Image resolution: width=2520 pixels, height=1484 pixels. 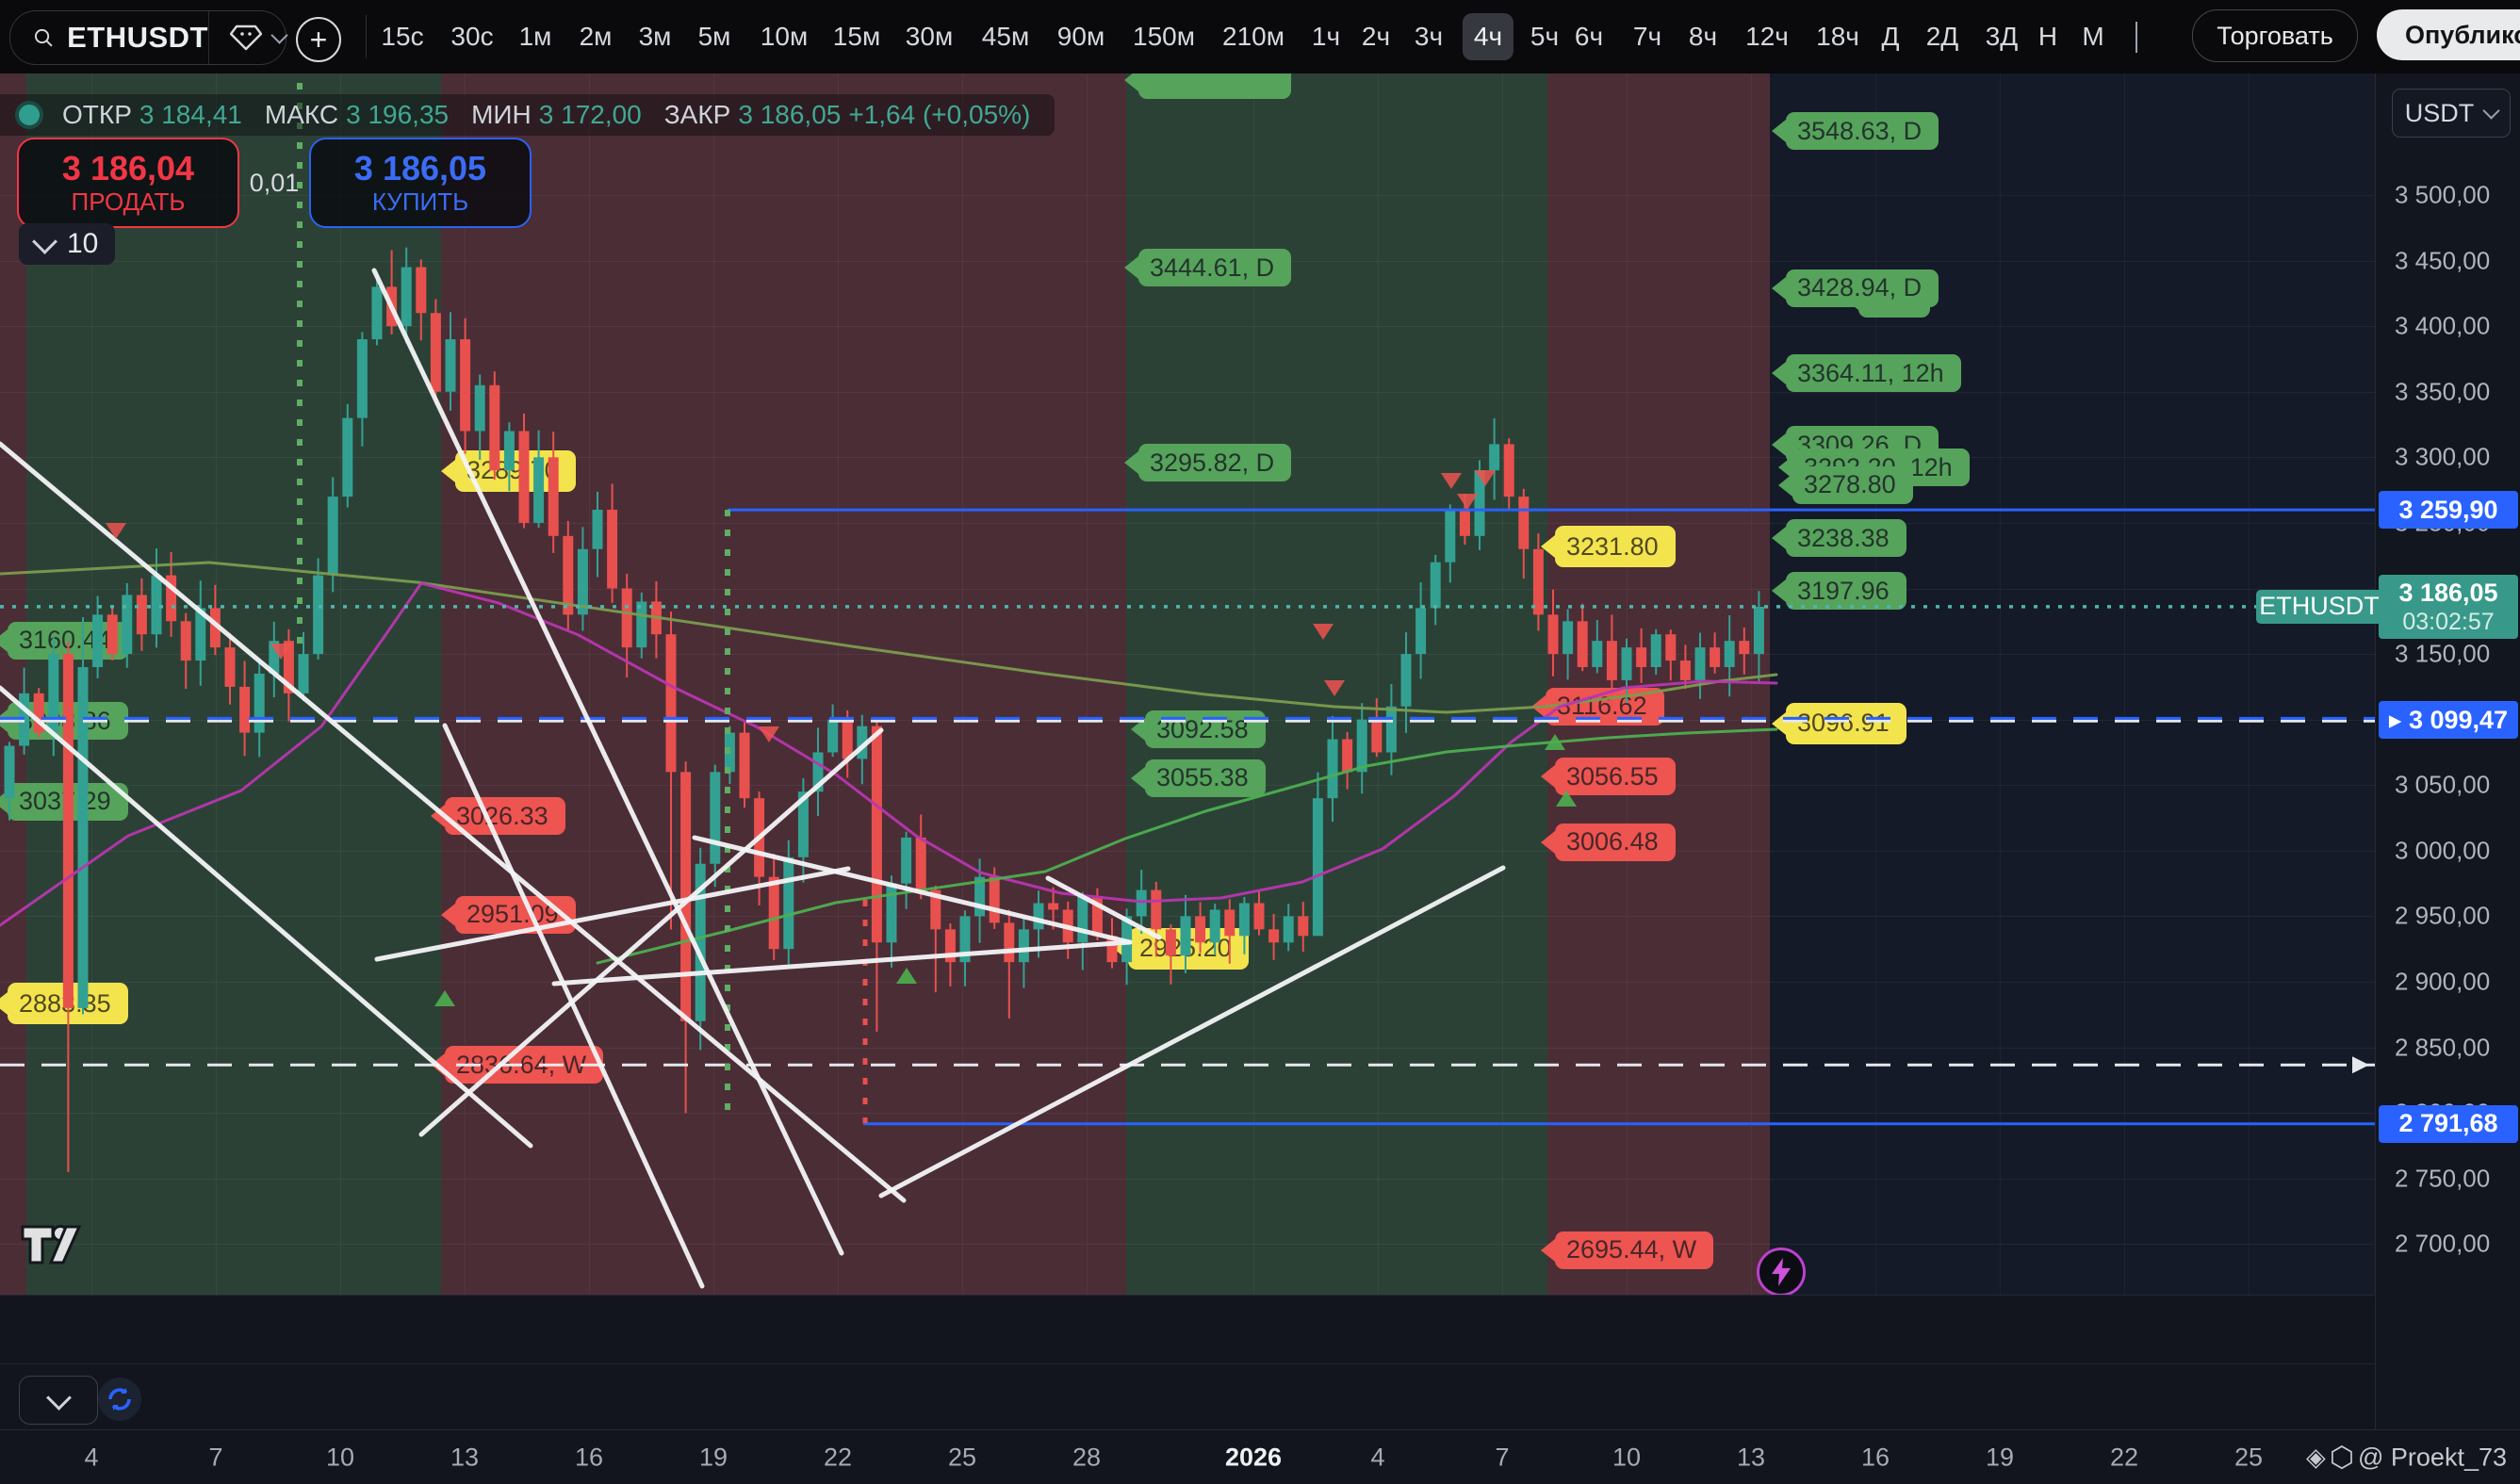 I want to click on watermark: ◈ ⬡ @ Proekt_73, so click(x=2406, y=1457).